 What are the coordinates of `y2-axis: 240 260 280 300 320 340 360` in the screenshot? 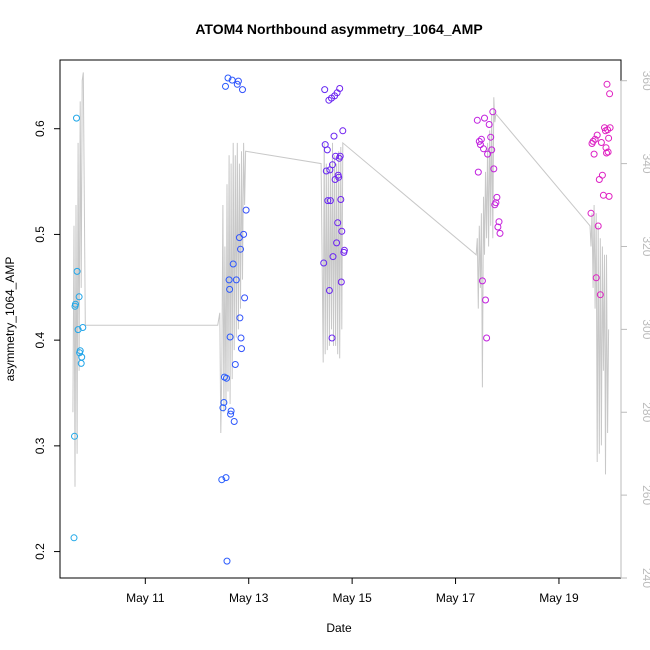 It's located at (635, 329).